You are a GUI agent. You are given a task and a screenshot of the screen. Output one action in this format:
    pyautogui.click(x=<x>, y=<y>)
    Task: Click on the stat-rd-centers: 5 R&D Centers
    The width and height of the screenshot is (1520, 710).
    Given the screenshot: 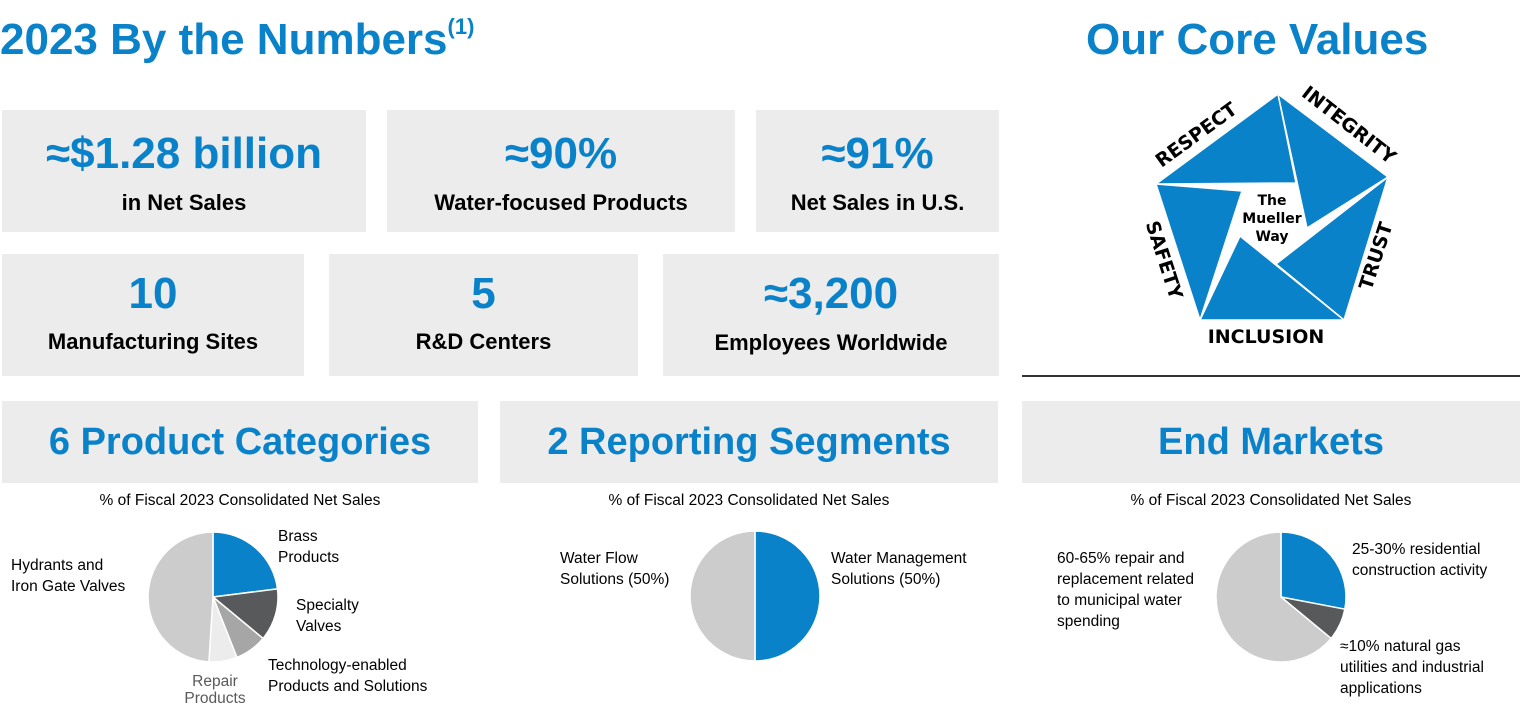 What is the action you would take?
    pyautogui.click(x=483, y=315)
    